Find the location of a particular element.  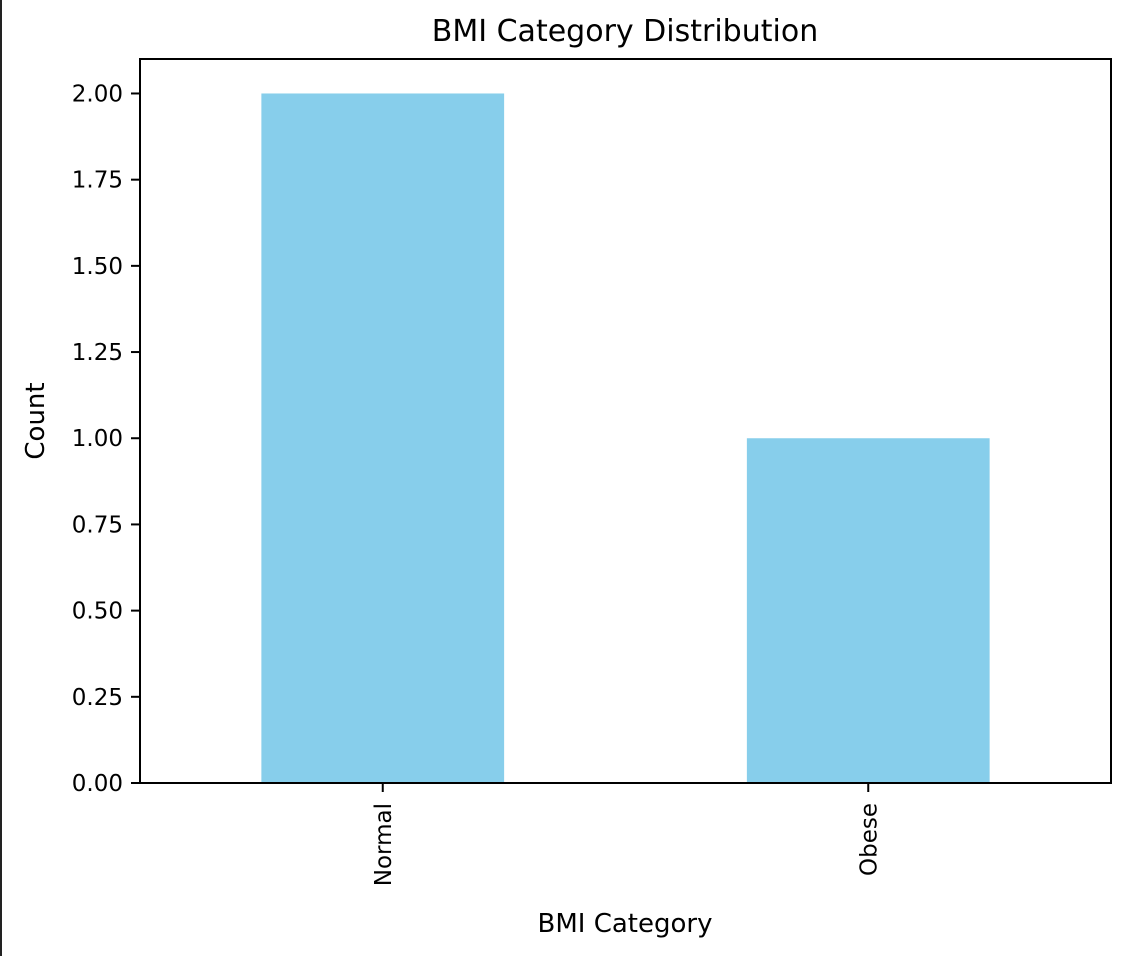

y-tick-label: 1.75 is located at coordinates (97, 181).